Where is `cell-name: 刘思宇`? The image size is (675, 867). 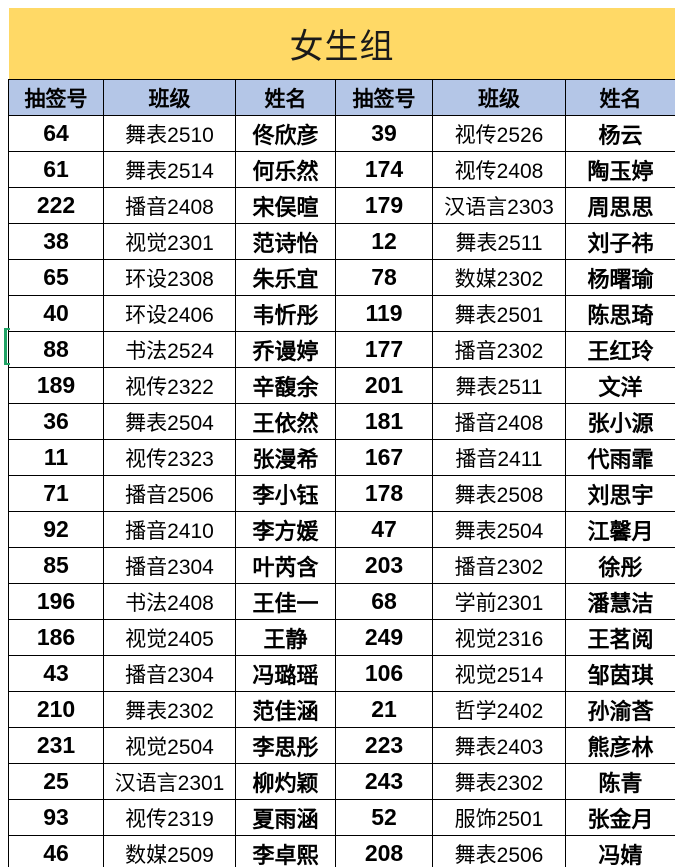 cell-name: 刘思宇 is located at coordinates (619, 493).